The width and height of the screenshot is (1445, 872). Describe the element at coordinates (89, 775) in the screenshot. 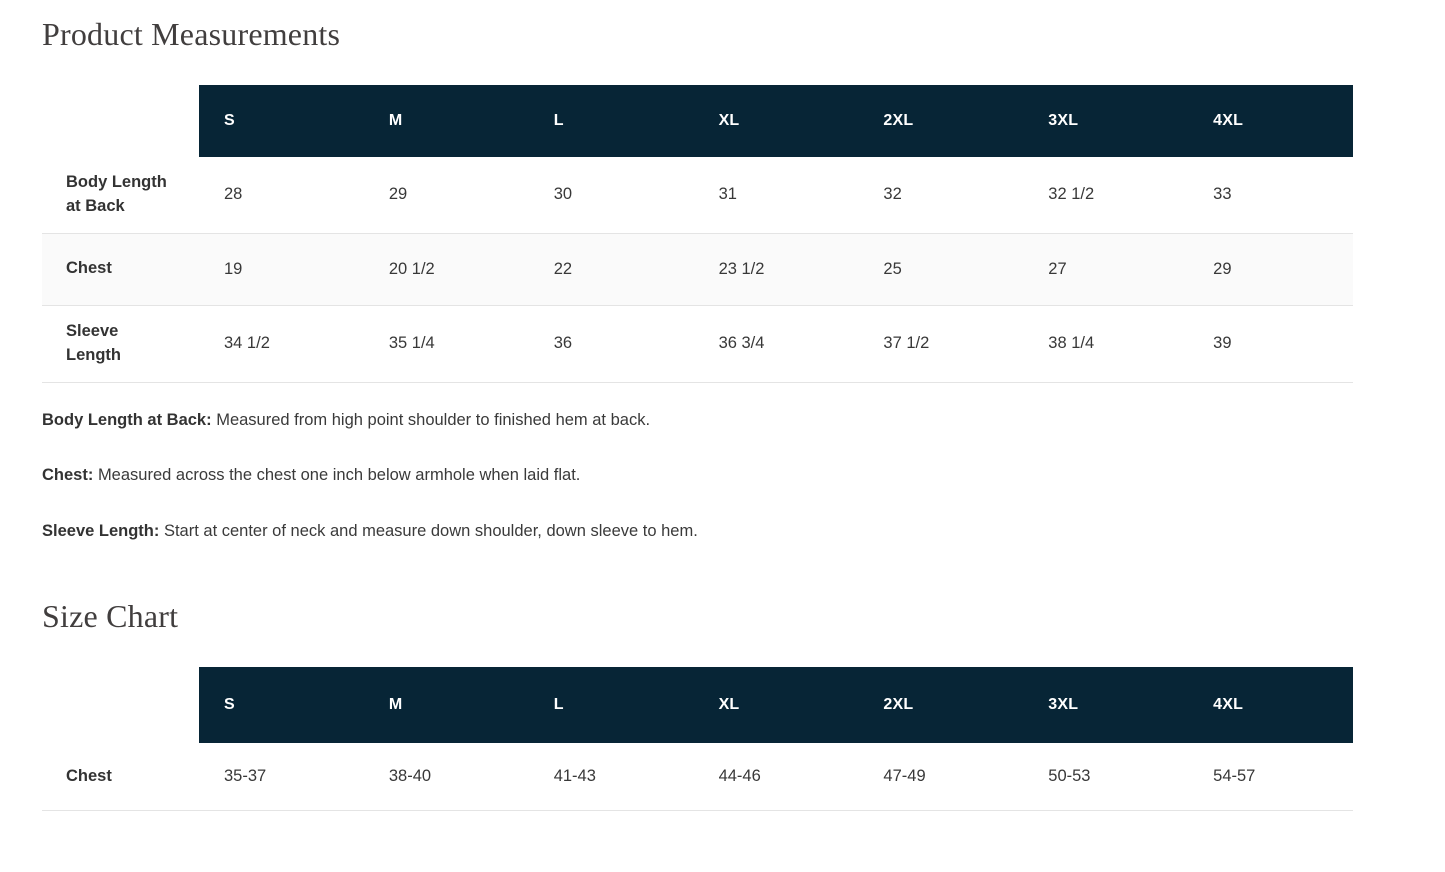

I see `sc-row-label-chest: Chest` at that location.